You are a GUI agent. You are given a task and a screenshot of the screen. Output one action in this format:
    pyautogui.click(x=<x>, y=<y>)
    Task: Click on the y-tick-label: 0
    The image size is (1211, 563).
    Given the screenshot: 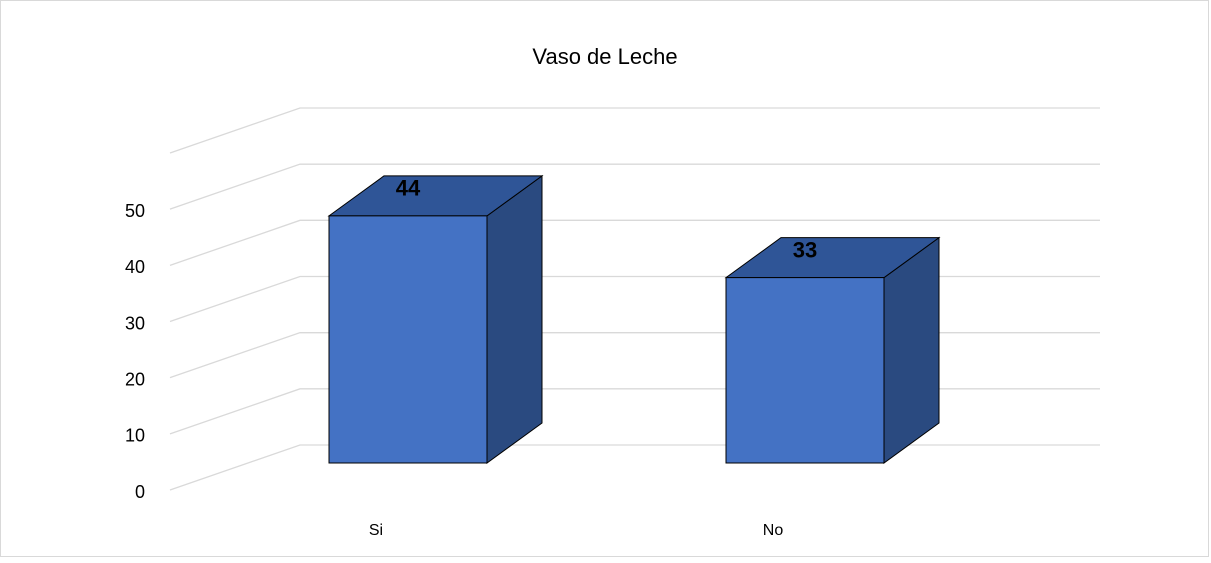 What is the action you would take?
    pyautogui.click(x=140, y=492)
    